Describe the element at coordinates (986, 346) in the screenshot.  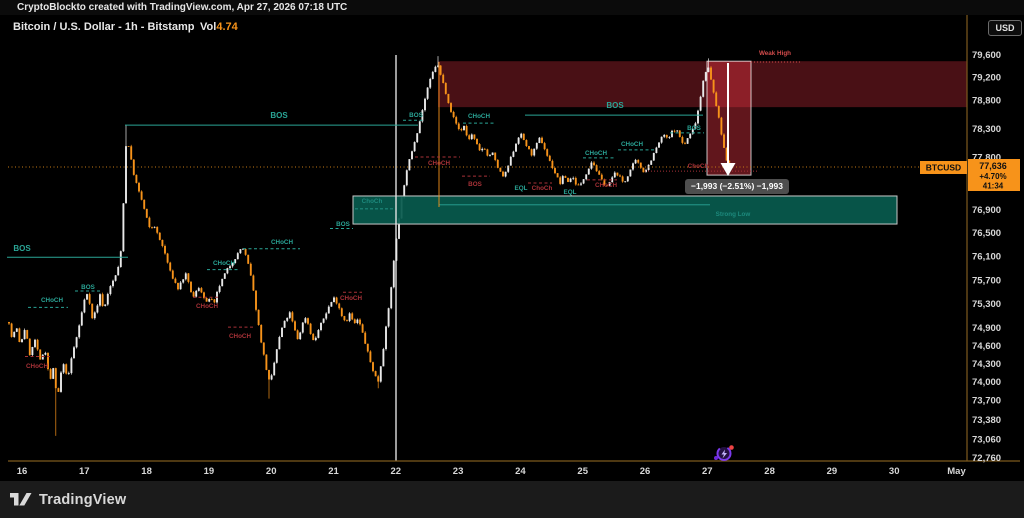
I see `price-tick-label: 74,600` at that location.